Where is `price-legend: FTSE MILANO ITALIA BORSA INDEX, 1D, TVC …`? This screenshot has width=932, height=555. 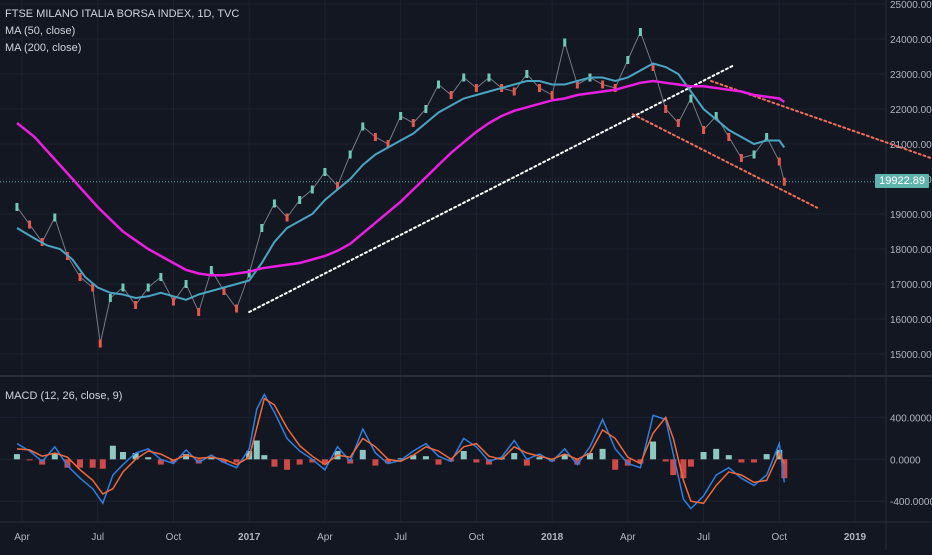 price-legend: FTSE MILANO ITALIA BORSA INDEX, 1D, TVC … is located at coordinates (122, 31).